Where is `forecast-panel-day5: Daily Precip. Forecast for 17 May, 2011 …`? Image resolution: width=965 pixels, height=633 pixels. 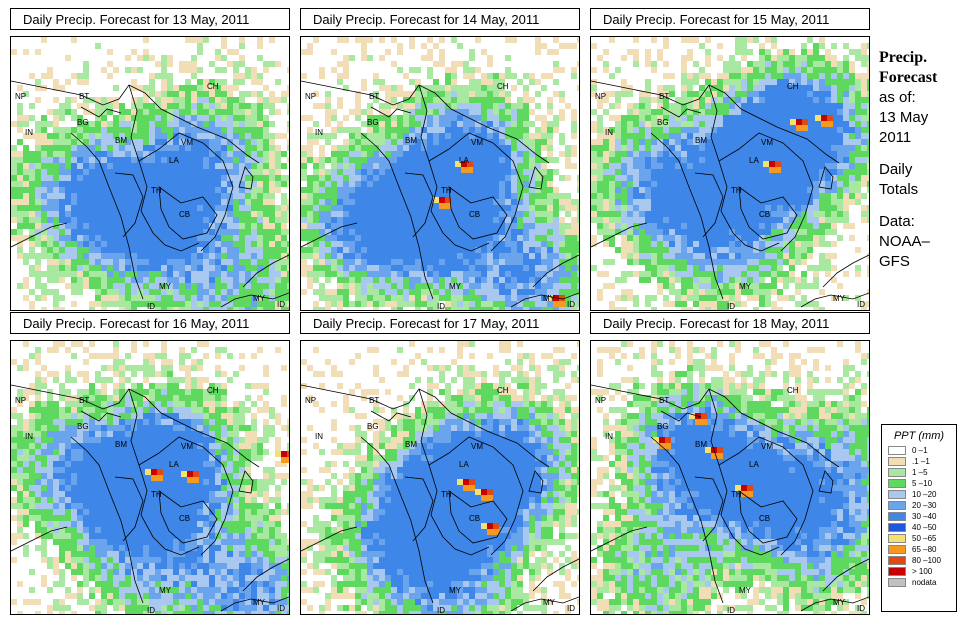
forecast-panel-day5: Daily Precip. Forecast for 17 May, 2011 … is located at coordinates (440, 463).